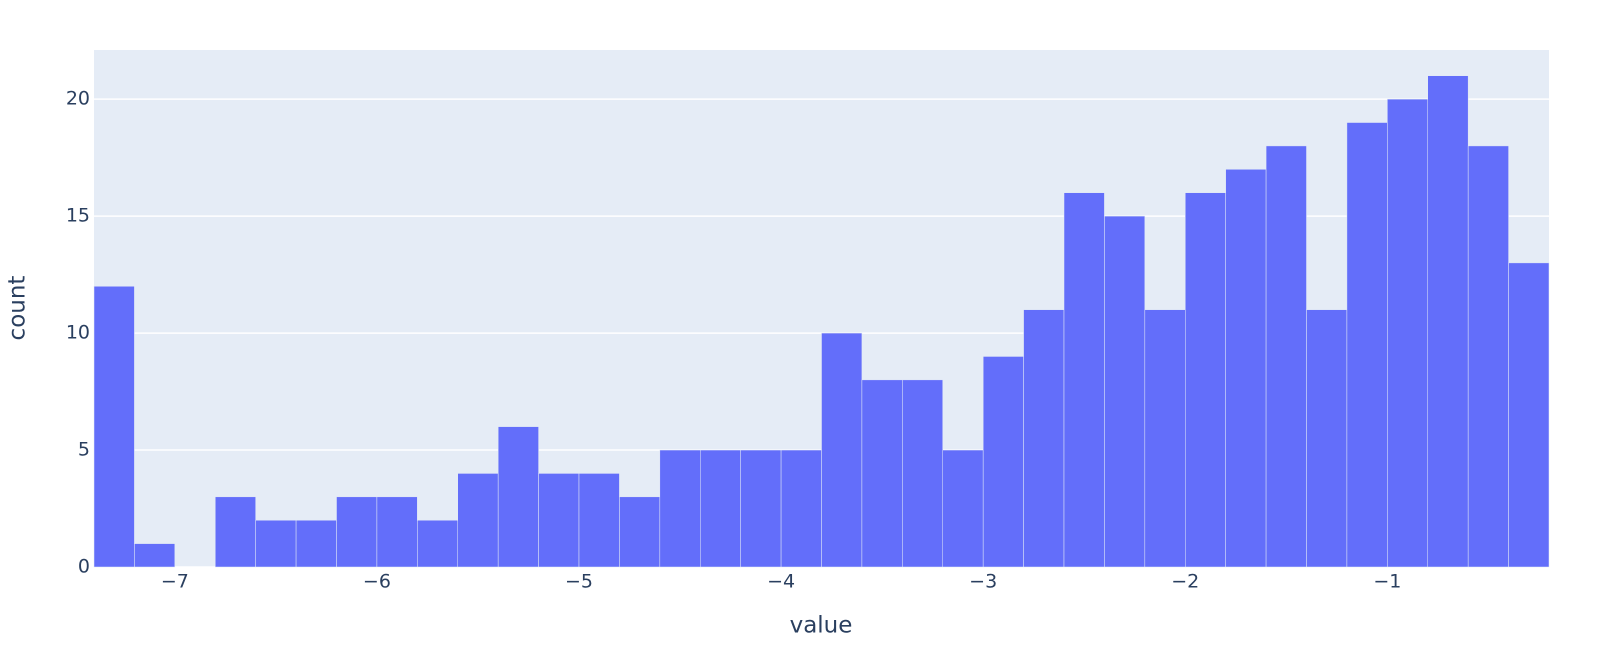  Describe the element at coordinates (78, 333) in the screenshot. I see `y-tick-label: 10` at that location.